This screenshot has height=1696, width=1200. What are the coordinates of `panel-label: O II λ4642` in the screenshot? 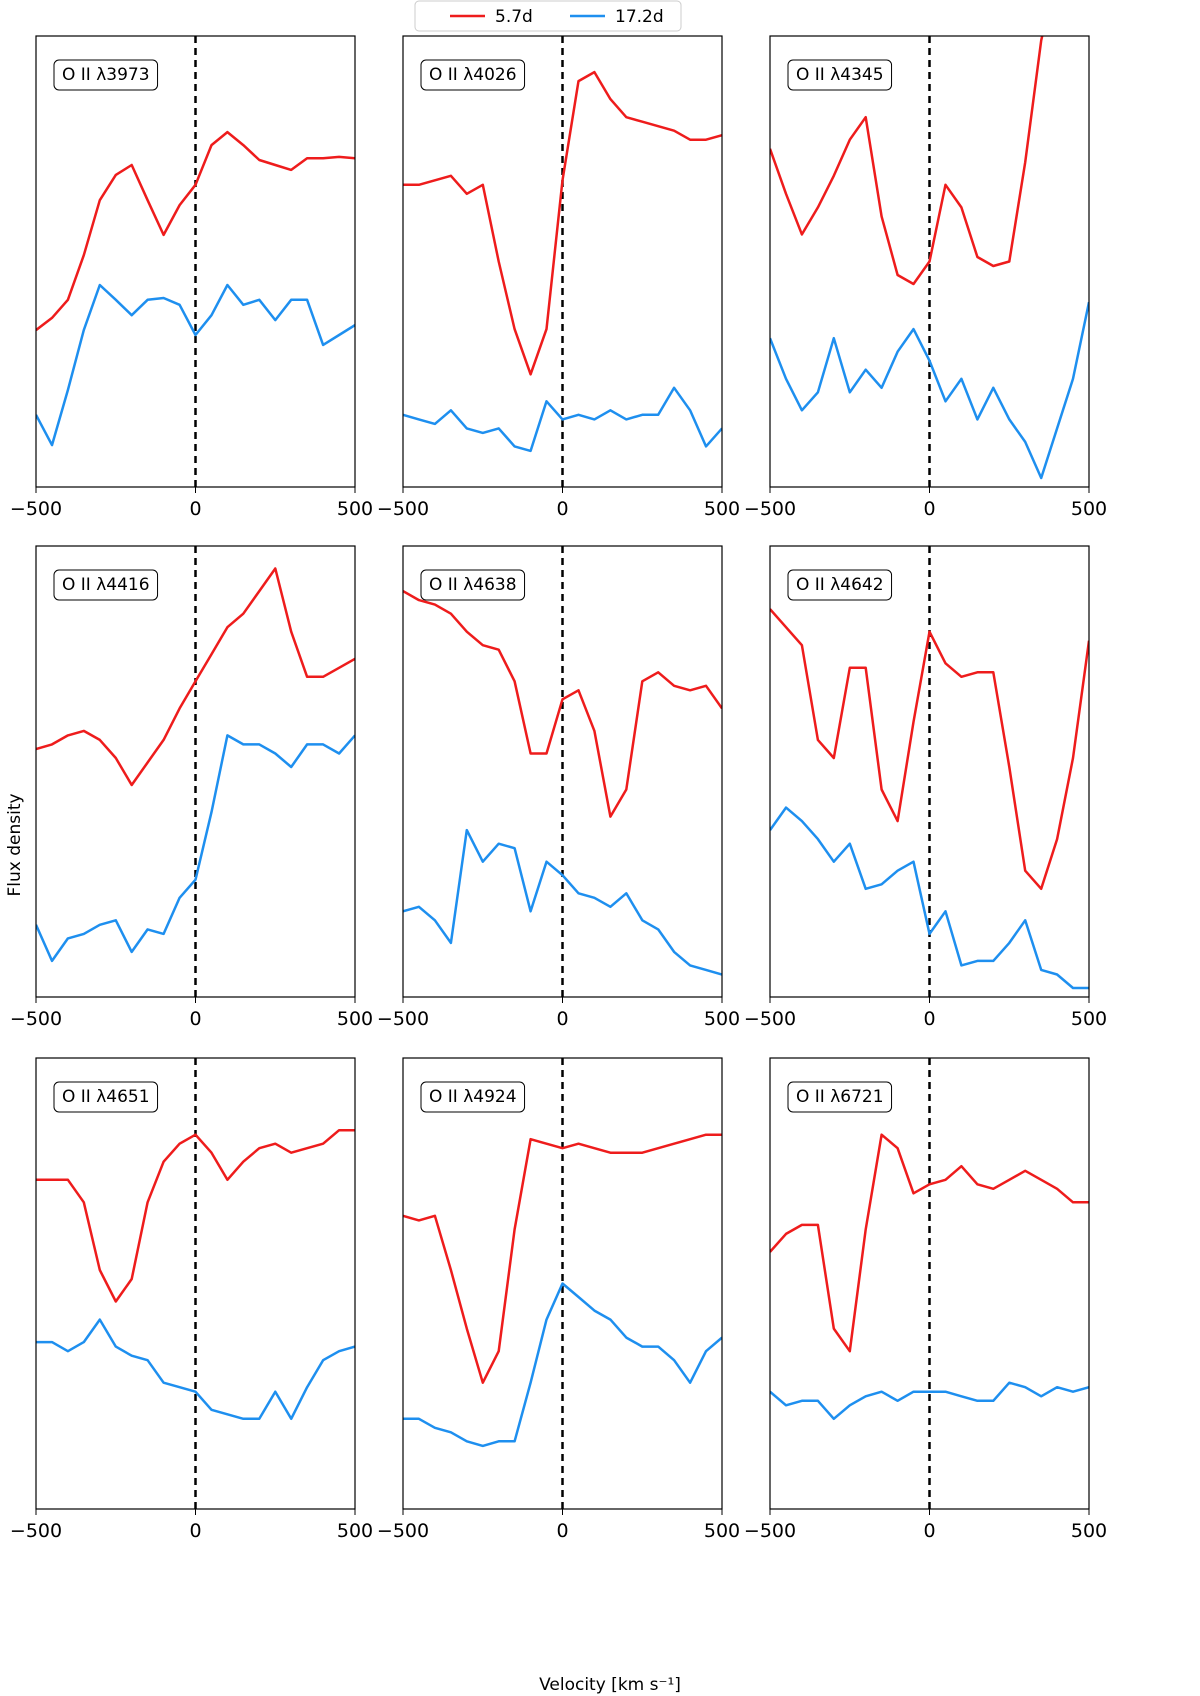 It's located at (840, 585).